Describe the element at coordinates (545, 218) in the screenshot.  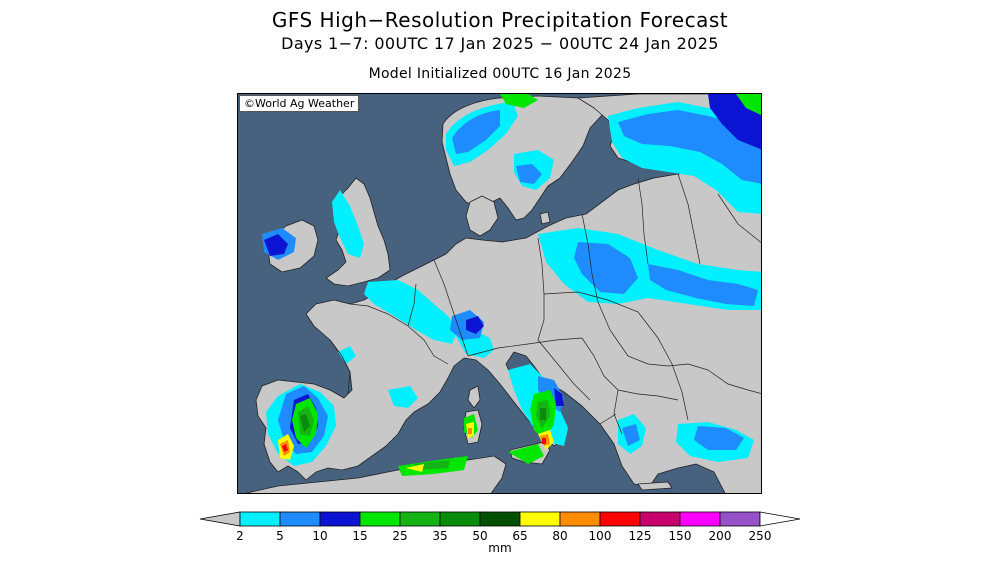
I see `land-baltic-island` at that location.